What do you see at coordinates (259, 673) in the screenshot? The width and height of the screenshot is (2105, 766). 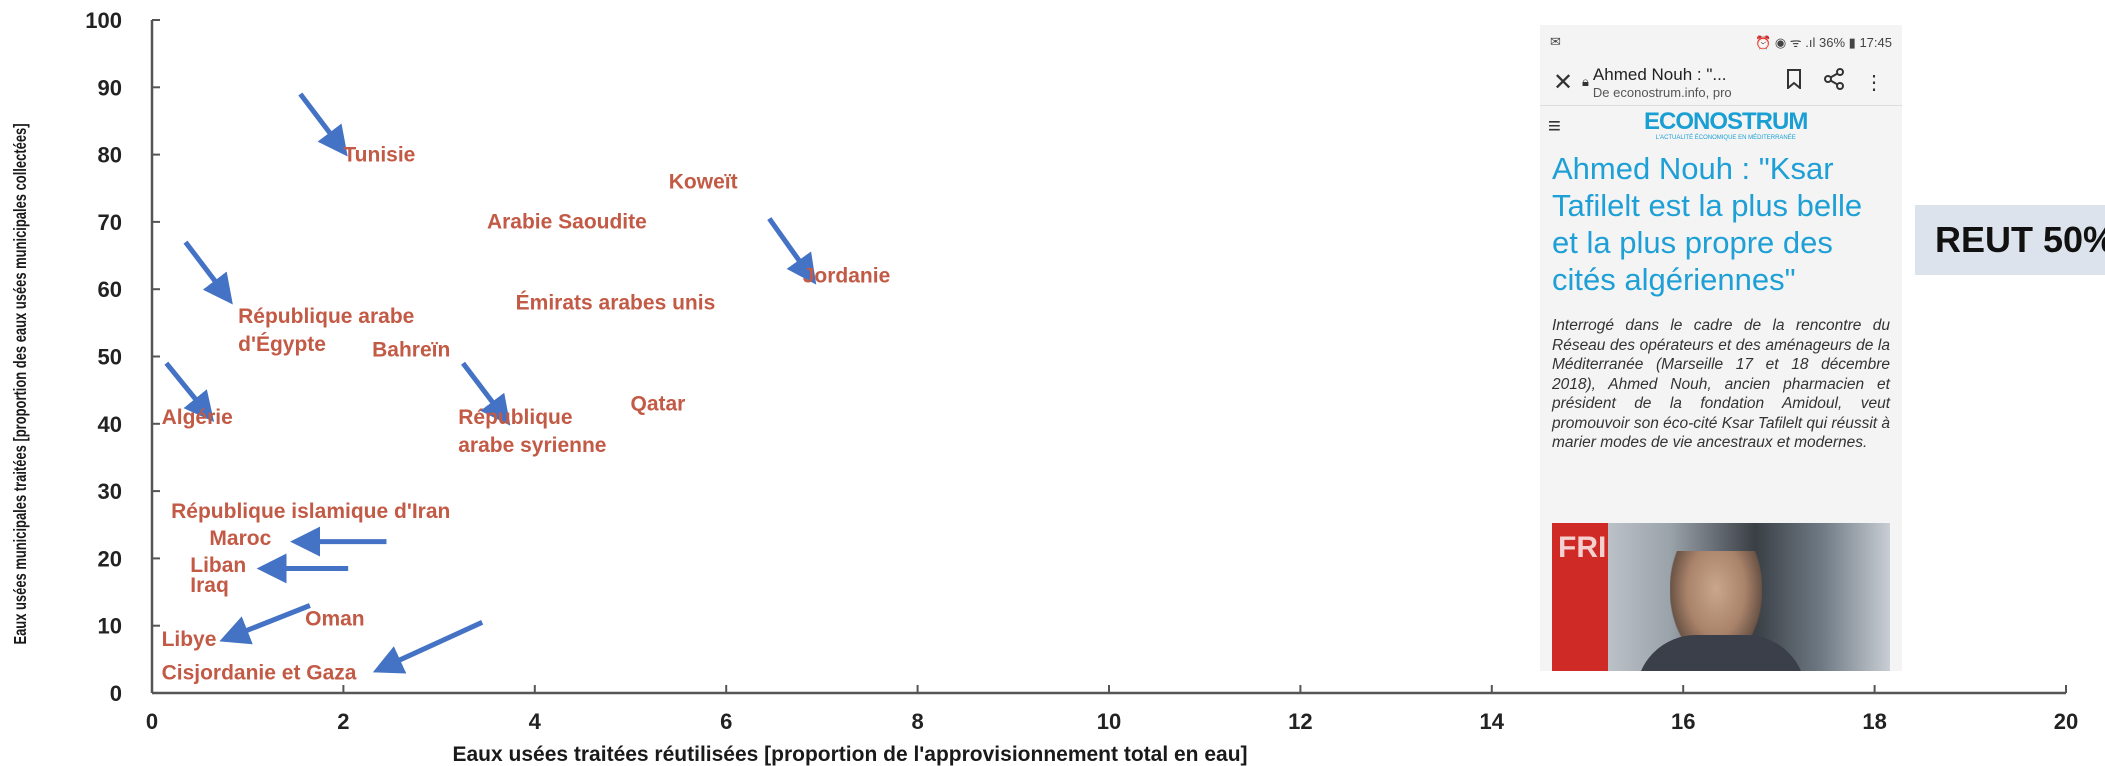 I see `country-label: Cisjordanie et Gaza` at bounding box center [259, 673].